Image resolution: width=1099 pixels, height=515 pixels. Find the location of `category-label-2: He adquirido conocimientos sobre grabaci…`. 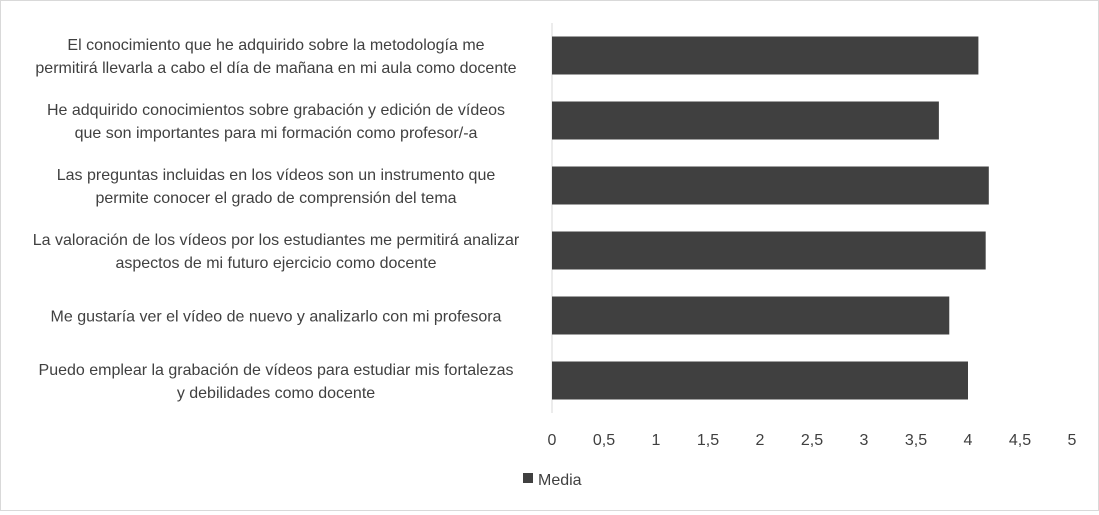

category-label-2: He adquirido conocimientos sobre grabaci… is located at coordinates (276, 122).